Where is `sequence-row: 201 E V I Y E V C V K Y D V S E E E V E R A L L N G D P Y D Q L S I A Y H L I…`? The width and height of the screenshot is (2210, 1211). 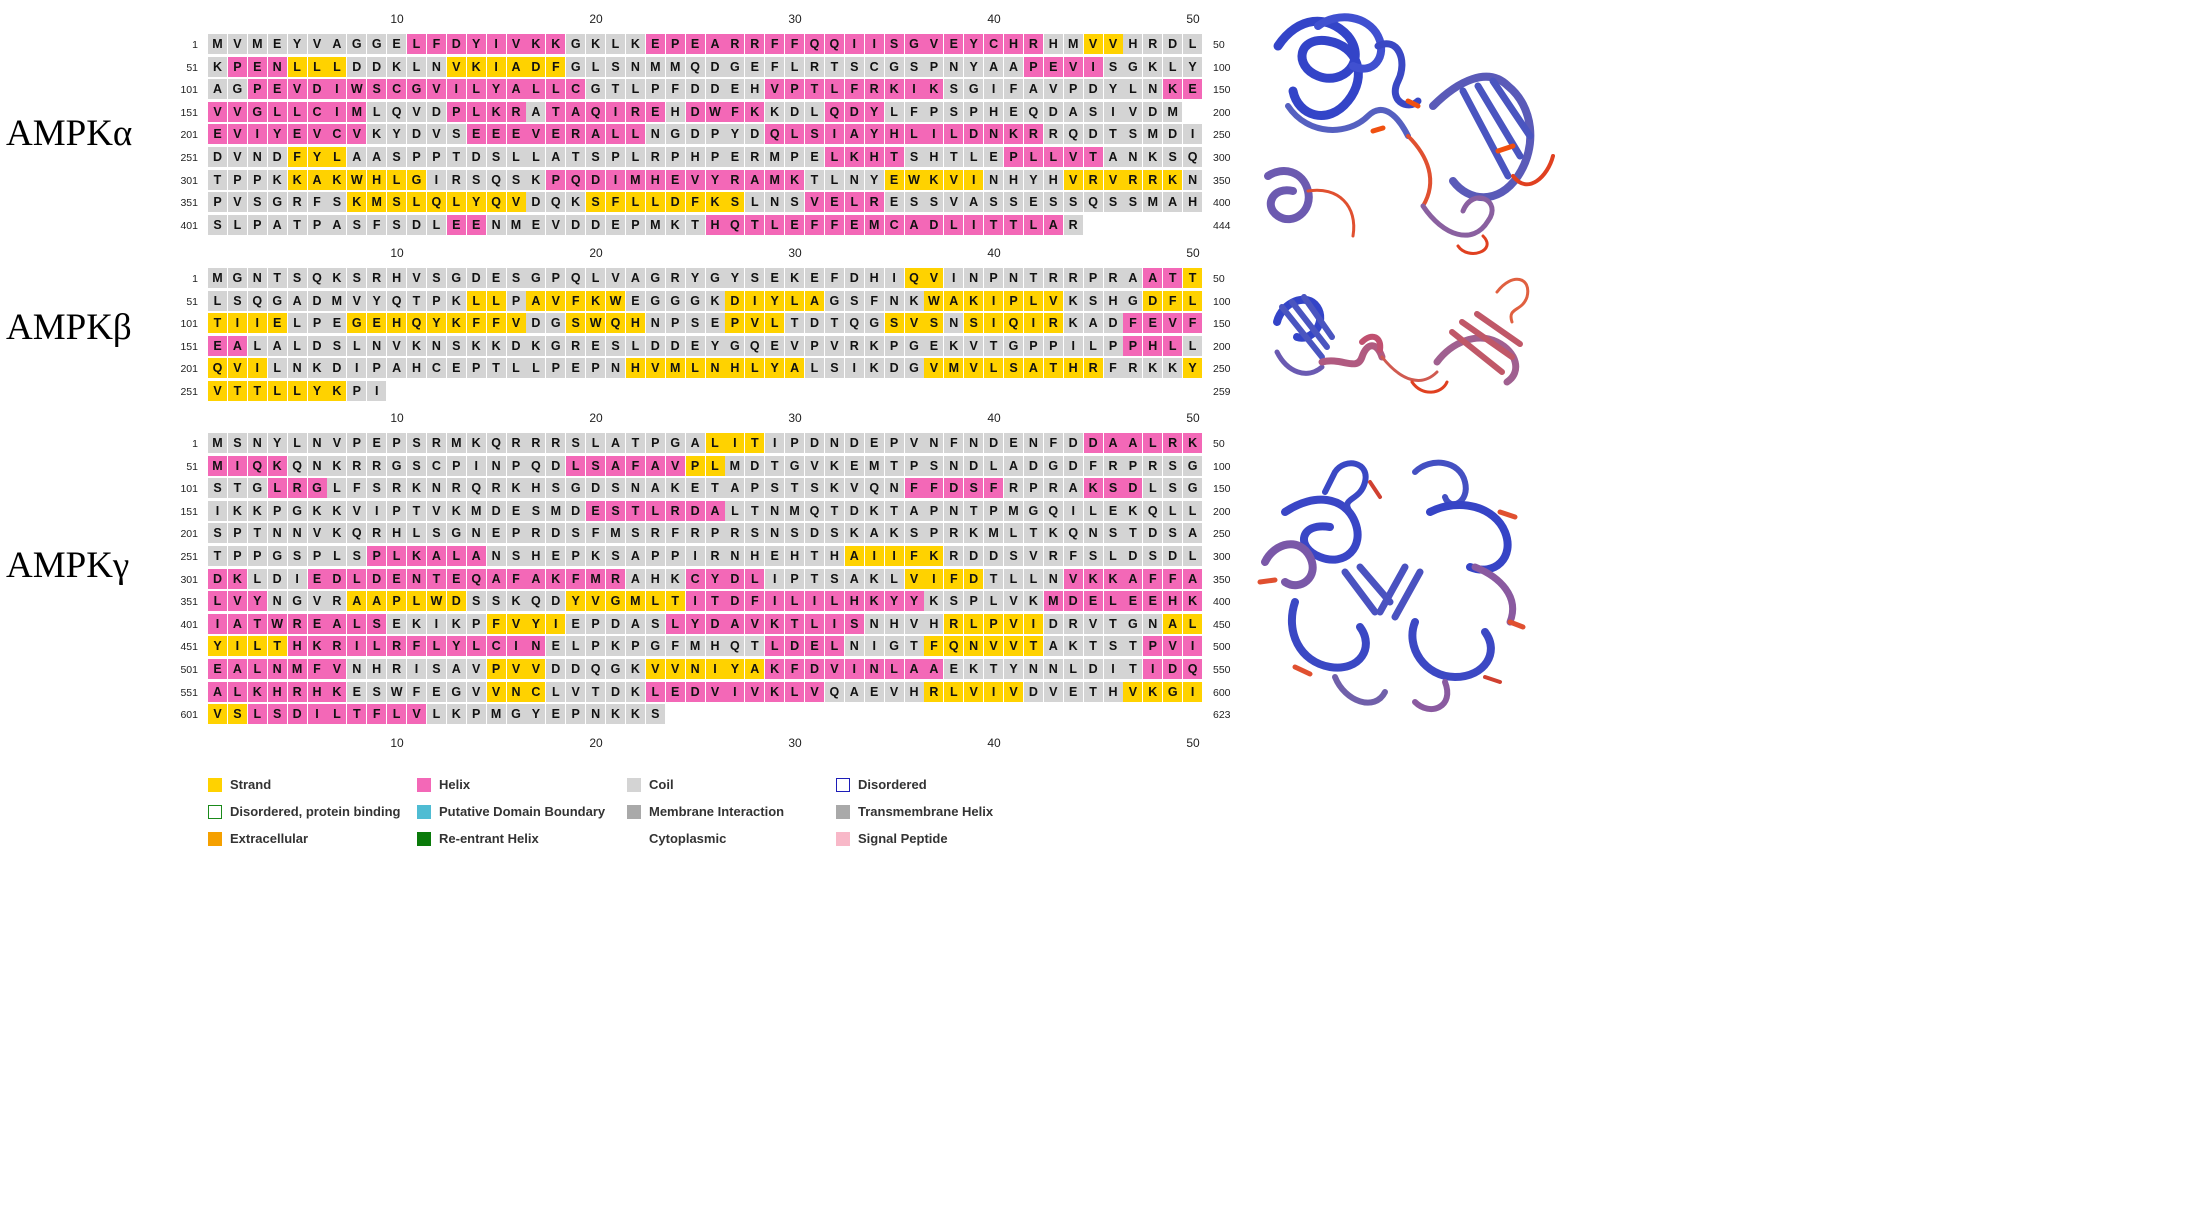
sequence-row: 201 E V I Y E V C V K Y D V S E E E V E R A L L N G D P Y D Q L S I A Y H L I… is located at coordinates (620, 134).